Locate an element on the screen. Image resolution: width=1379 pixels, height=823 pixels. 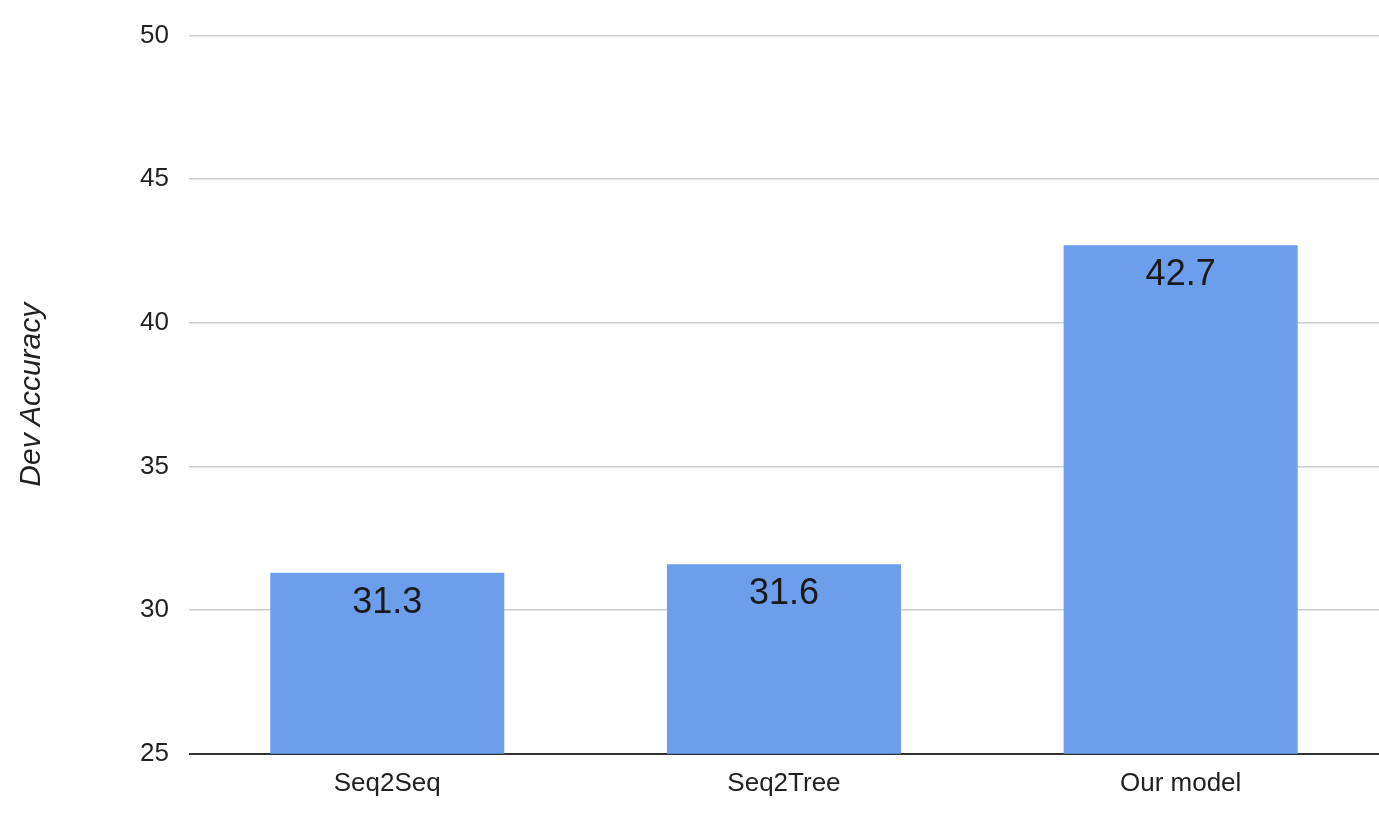
x-tick-label: Seq2Tree is located at coordinates (784, 781).